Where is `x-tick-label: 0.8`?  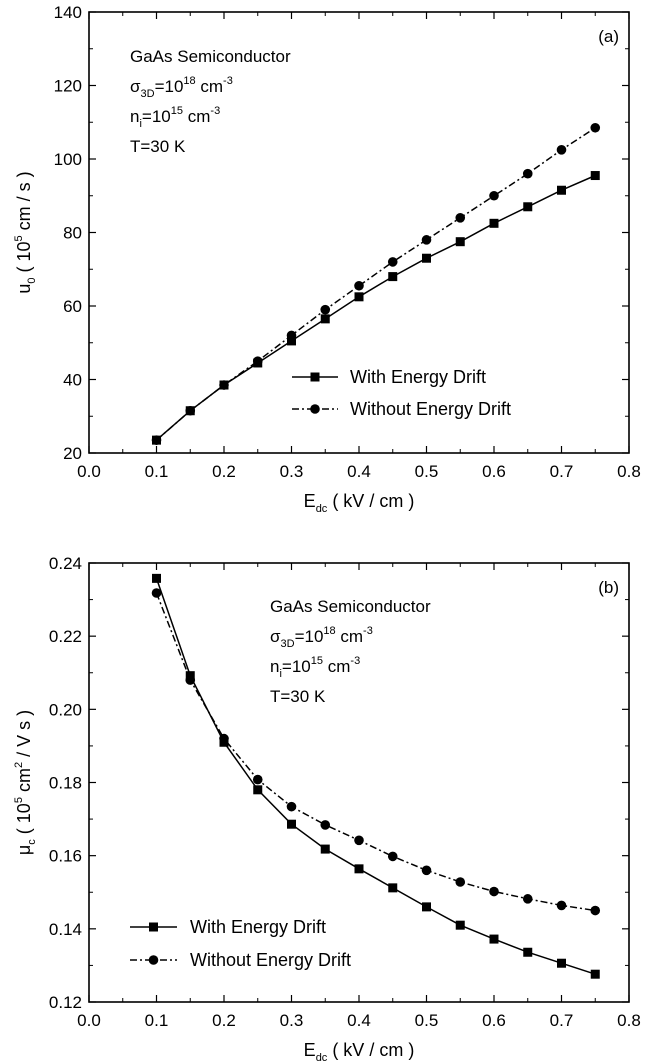 x-tick-label: 0.8 is located at coordinates (629, 471).